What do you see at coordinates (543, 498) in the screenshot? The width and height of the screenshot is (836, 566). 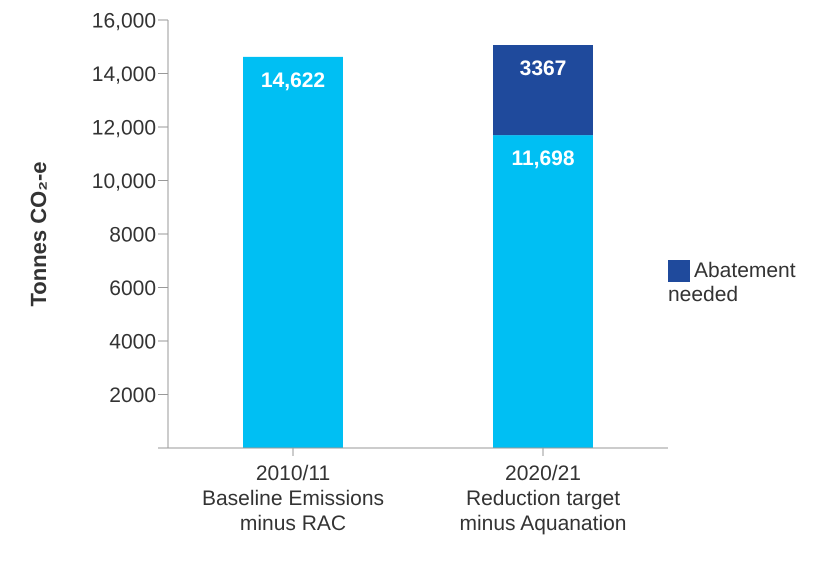 I see `x-tick-label: 2020/21 Reduction target minus Aquanation` at bounding box center [543, 498].